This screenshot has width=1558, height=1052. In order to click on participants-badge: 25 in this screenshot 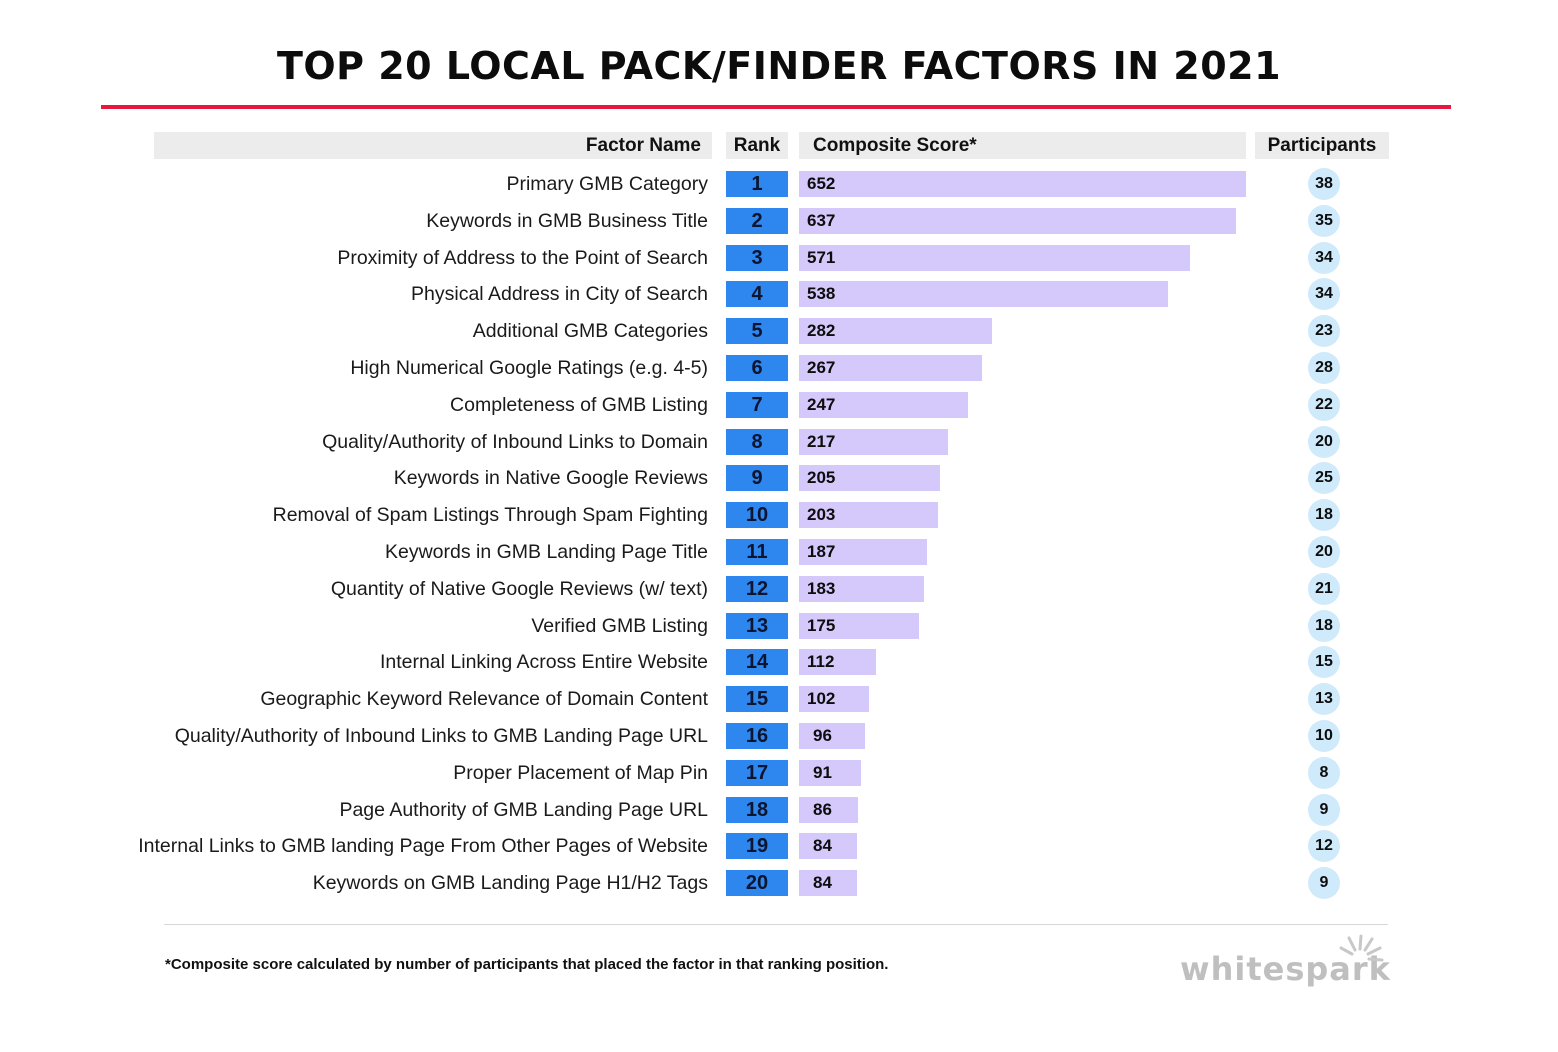, I will do `click(1324, 478)`.